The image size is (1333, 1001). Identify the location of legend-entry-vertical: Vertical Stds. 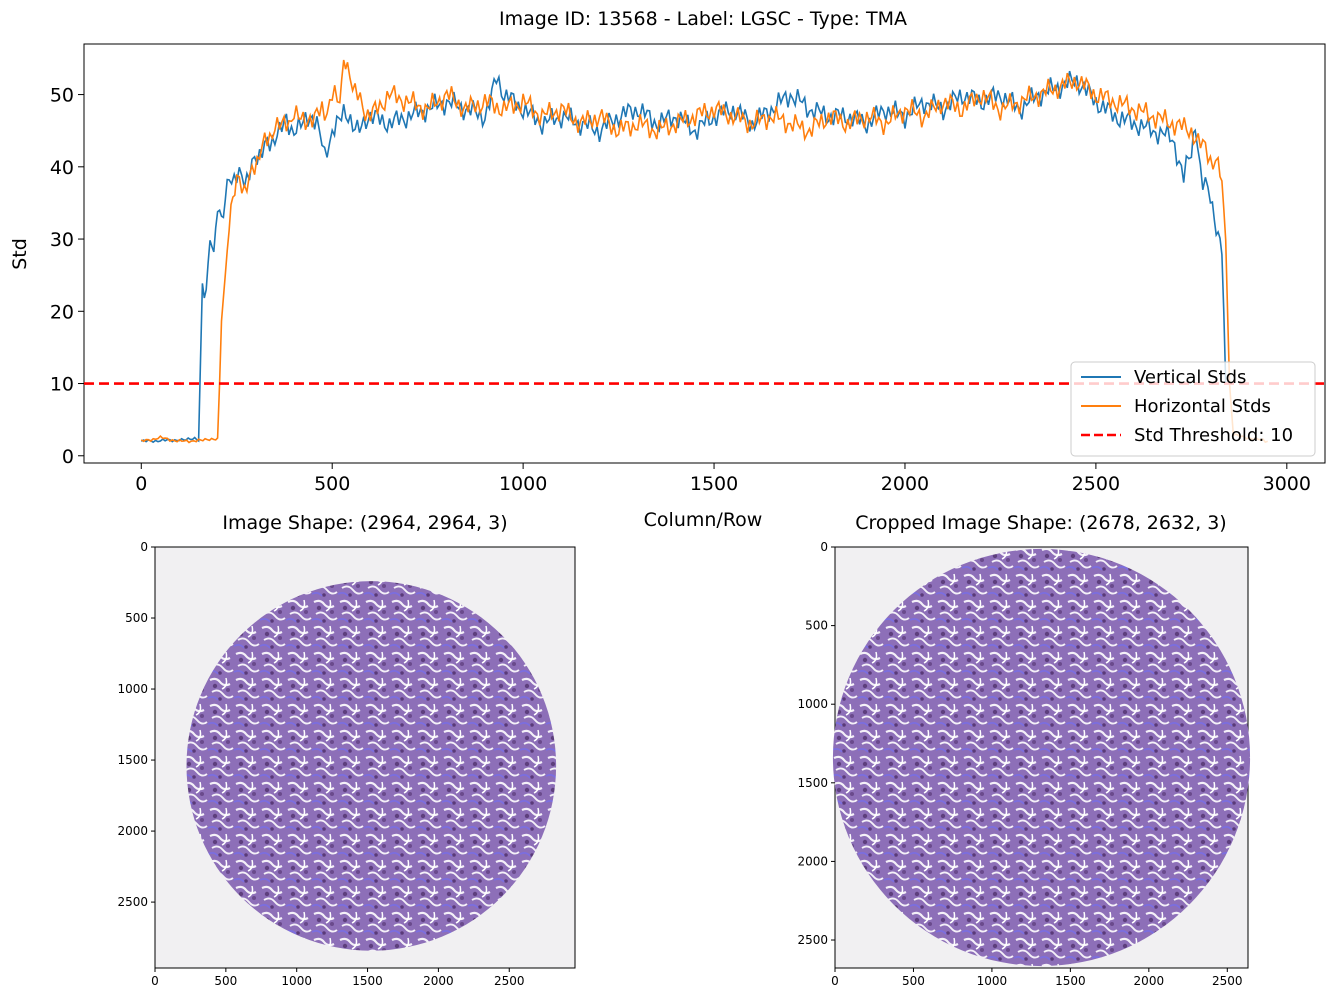
(1190, 377).